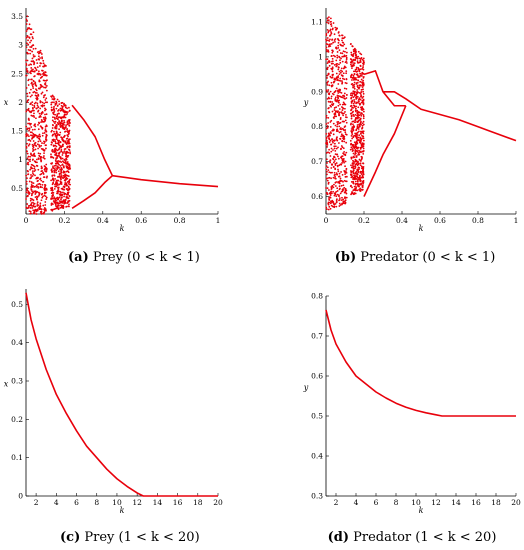 The image size is (524, 550). Describe the element at coordinates (421, 510) in the screenshot. I see `x-axis-label: k` at that location.